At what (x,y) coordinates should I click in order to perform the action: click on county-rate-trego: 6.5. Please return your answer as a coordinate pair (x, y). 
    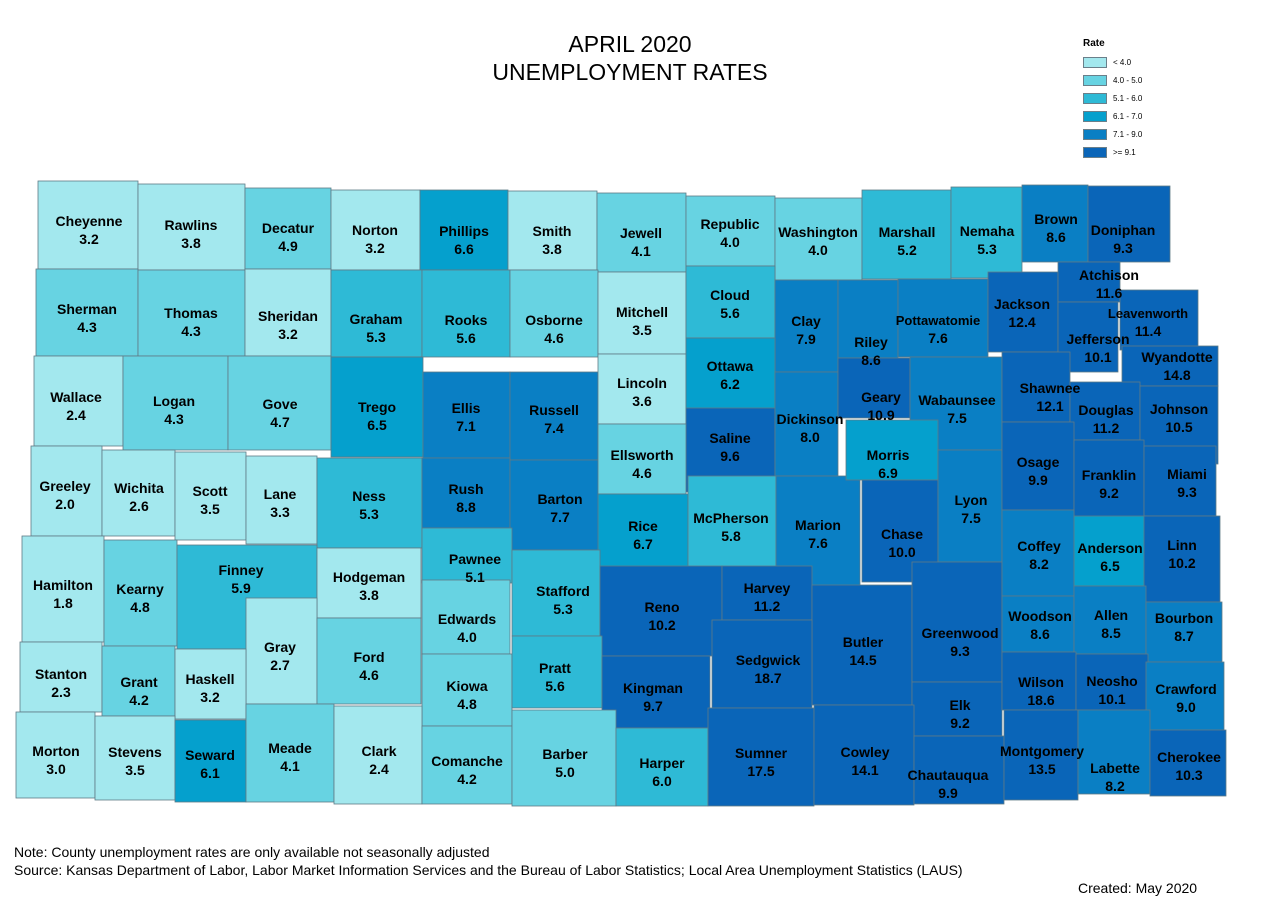
    Looking at the image, I should click on (377, 425).